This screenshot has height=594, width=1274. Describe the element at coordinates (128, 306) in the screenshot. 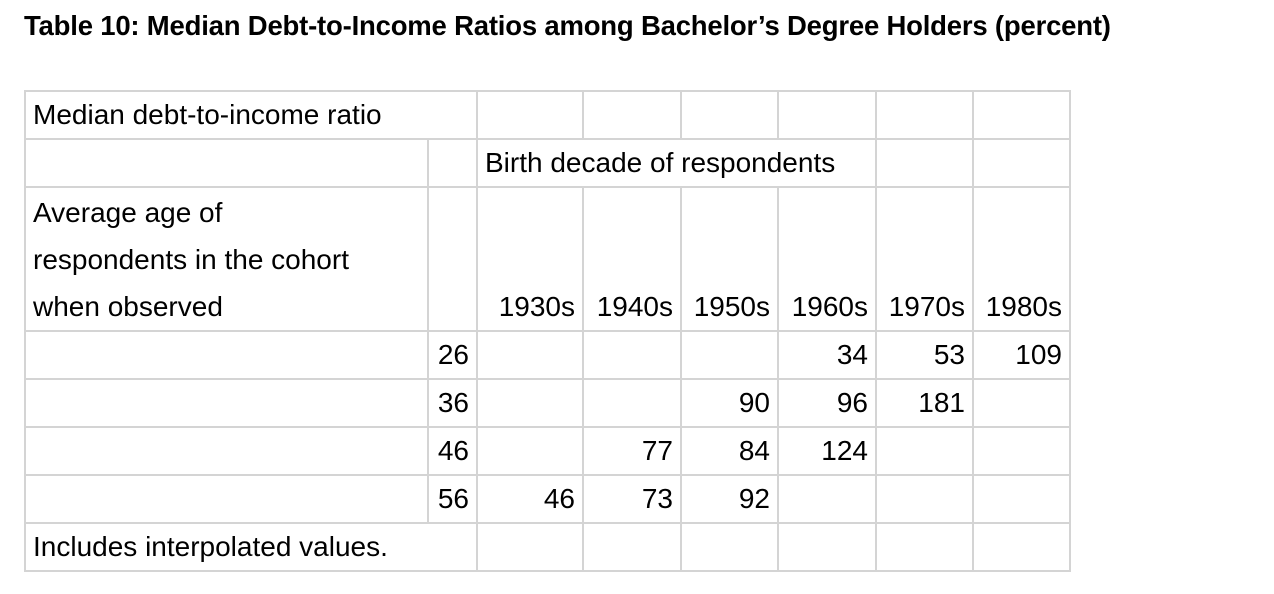

I see `age-label-line: when observed` at that location.